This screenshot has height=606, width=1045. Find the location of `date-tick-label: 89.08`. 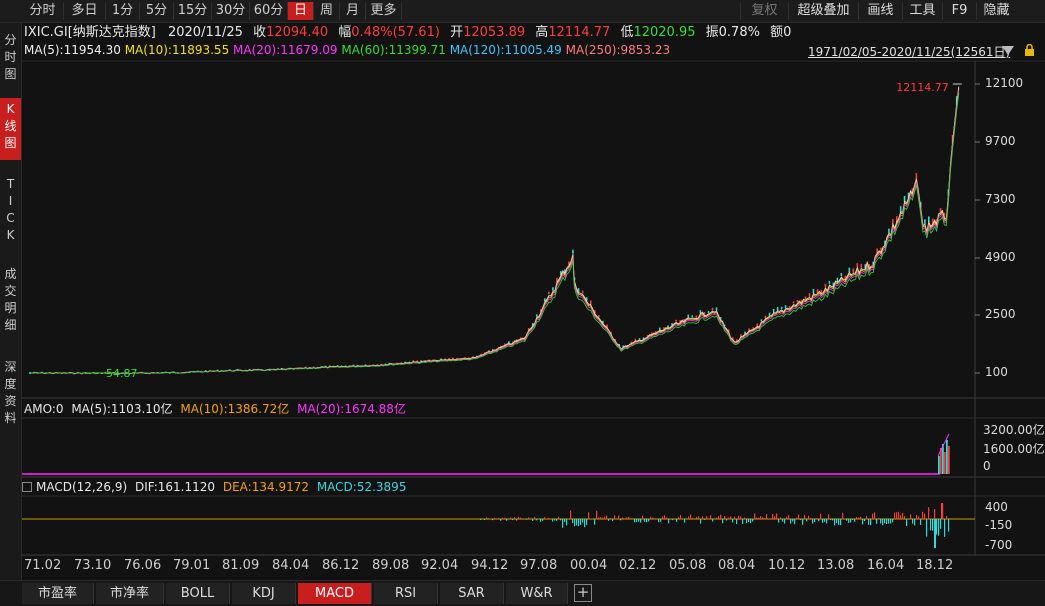

date-tick-label: 89.08 is located at coordinates (390, 565).